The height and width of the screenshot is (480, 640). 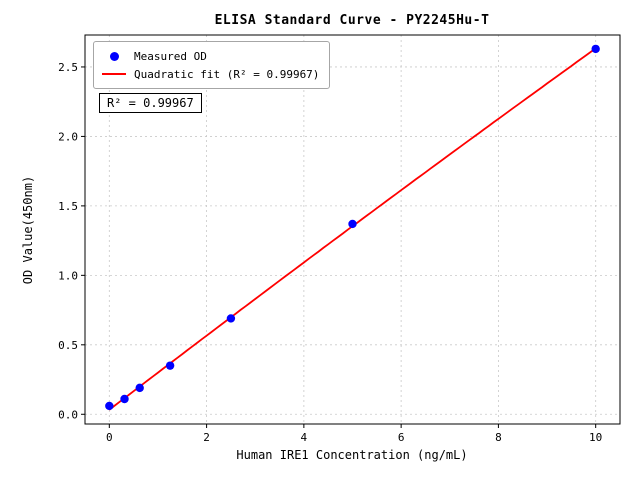 What do you see at coordinates (351, 455) in the screenshot?
I see `x-axis-label: Human IRE1 Concentration (ng/mL)` at bounding box center [351, 455].